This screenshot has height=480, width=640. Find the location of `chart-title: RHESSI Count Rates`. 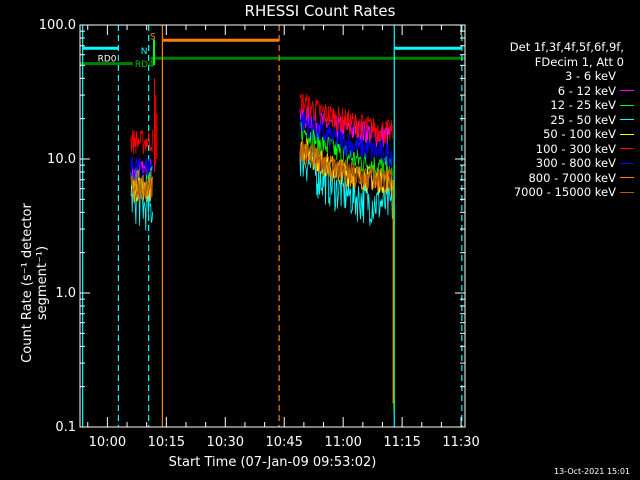

chart-title: RHESSI Count Rates is located at coordinates (320, 11).